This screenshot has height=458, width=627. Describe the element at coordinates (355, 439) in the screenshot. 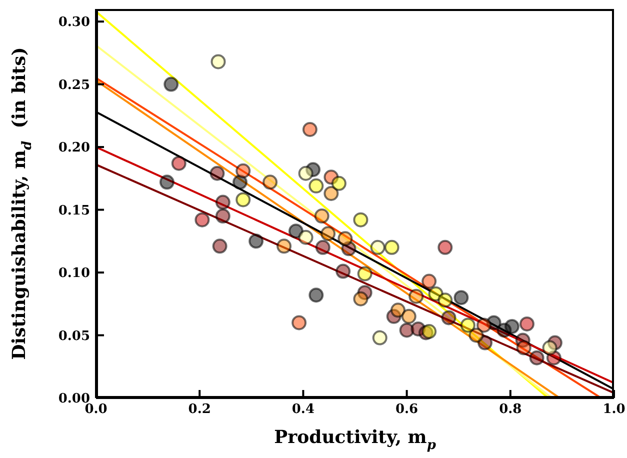

I see `x-axis-title: Productivity, m$_{p}$` at that location.